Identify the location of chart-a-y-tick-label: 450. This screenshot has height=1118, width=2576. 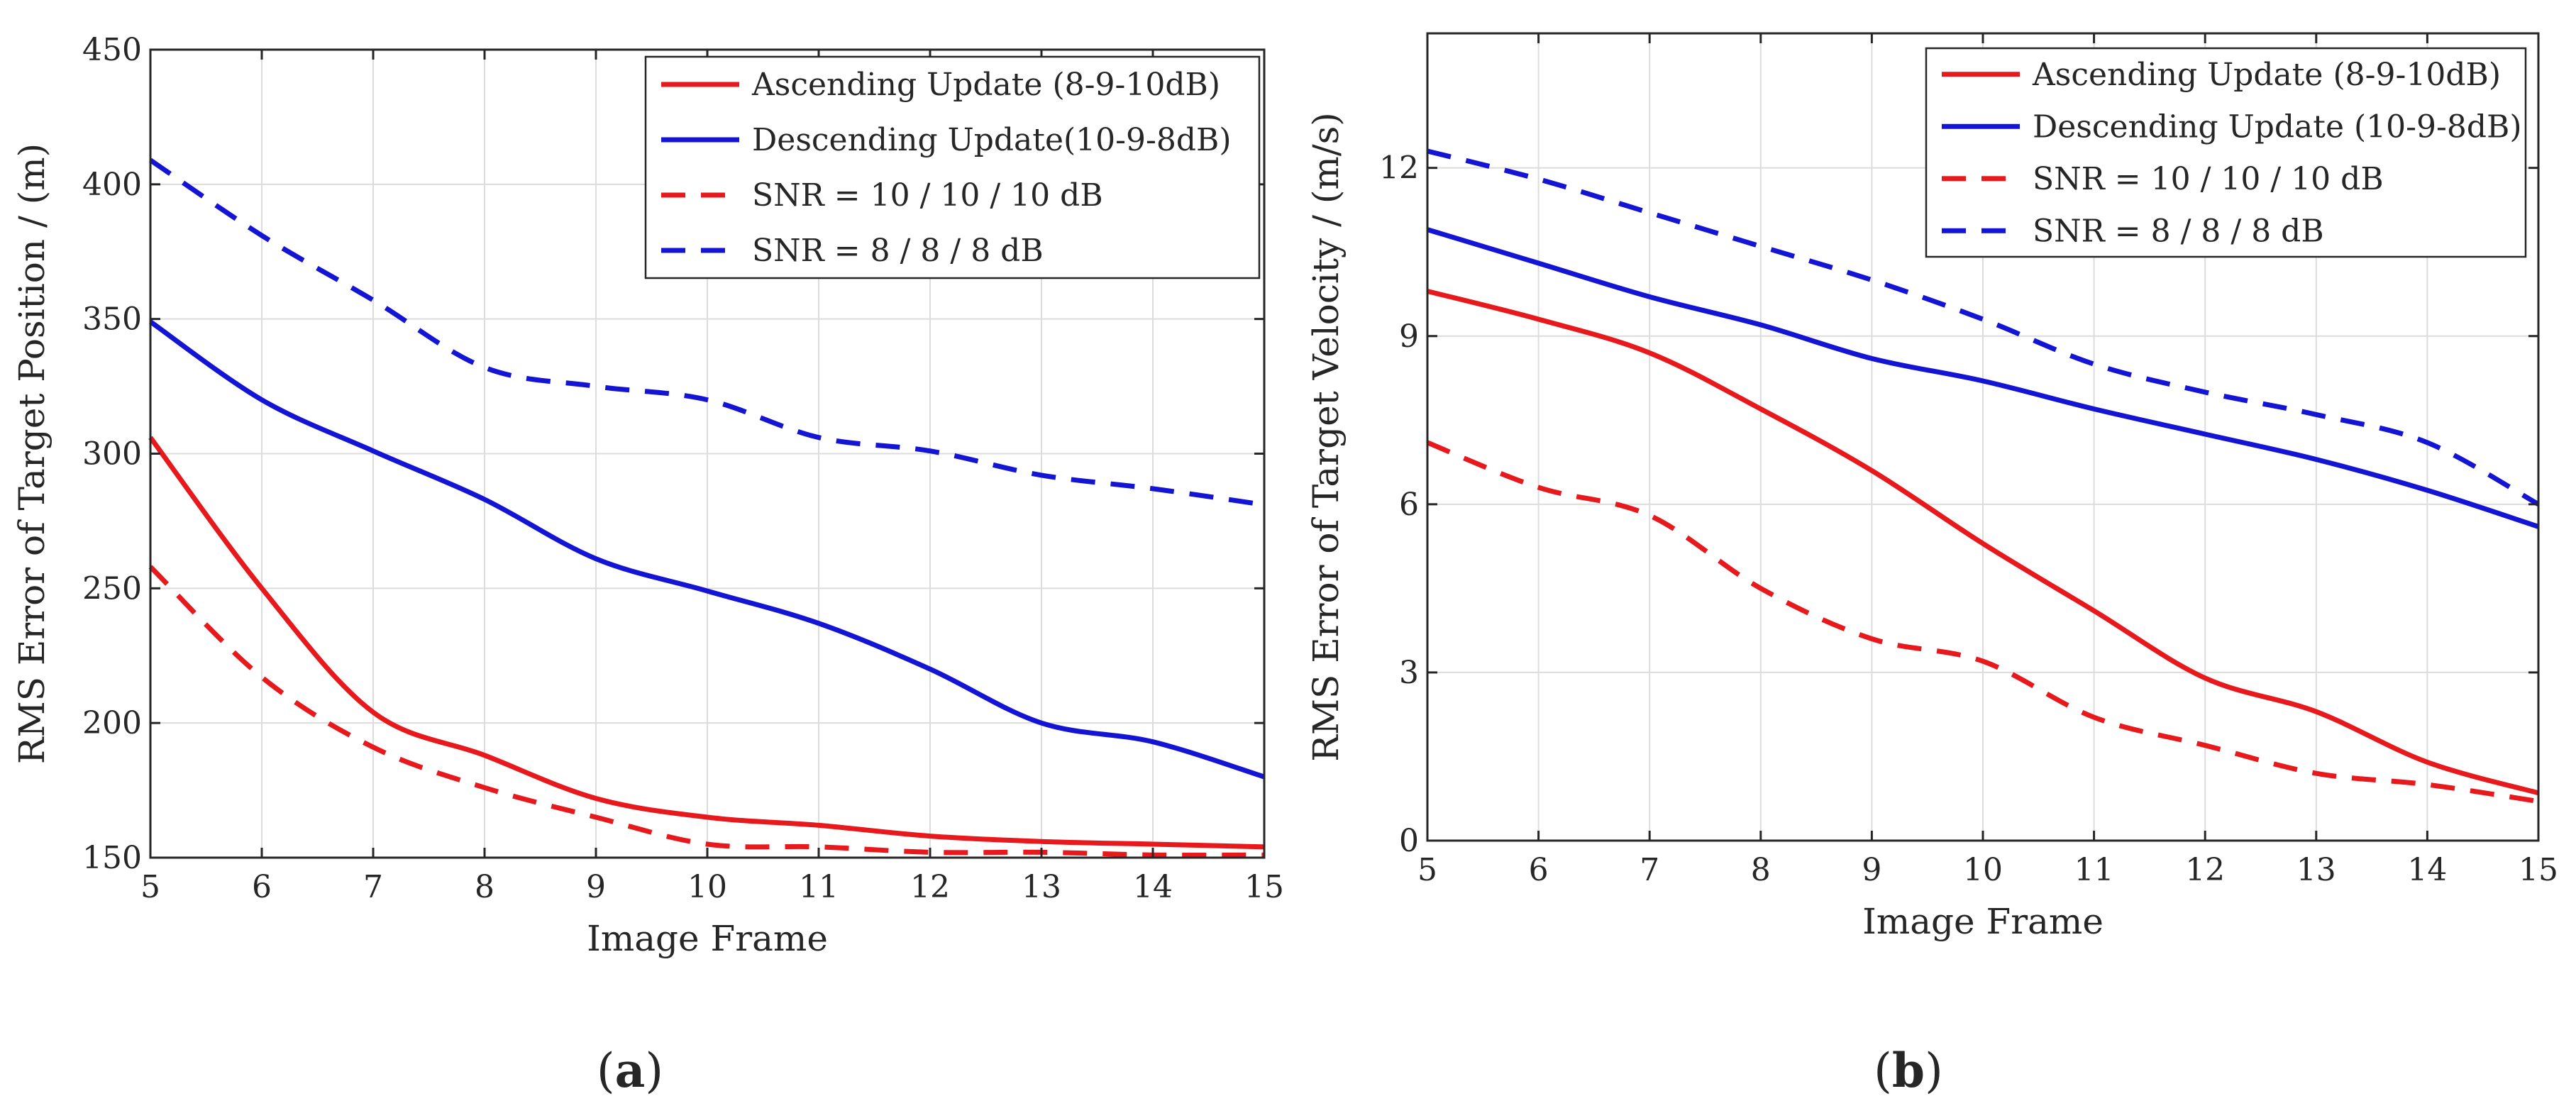
(112, 50).